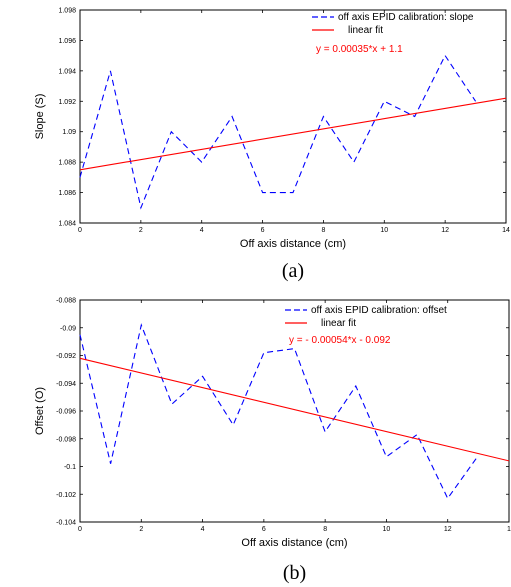  I want to click on y-tick-label: -0.096, so click(66, 412).